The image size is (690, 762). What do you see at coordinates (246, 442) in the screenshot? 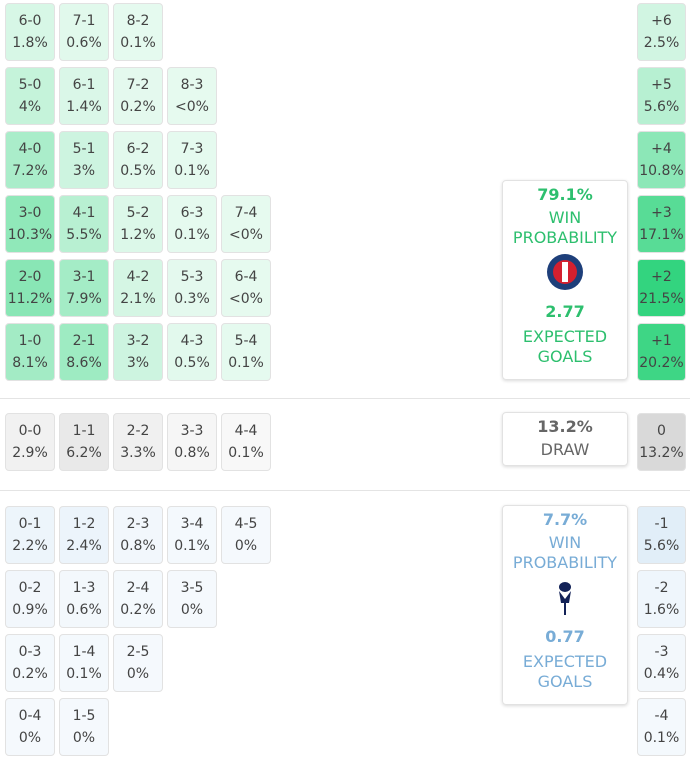
I see `score-cell: 4-4 0.1%` at bounding box center [246, 442].